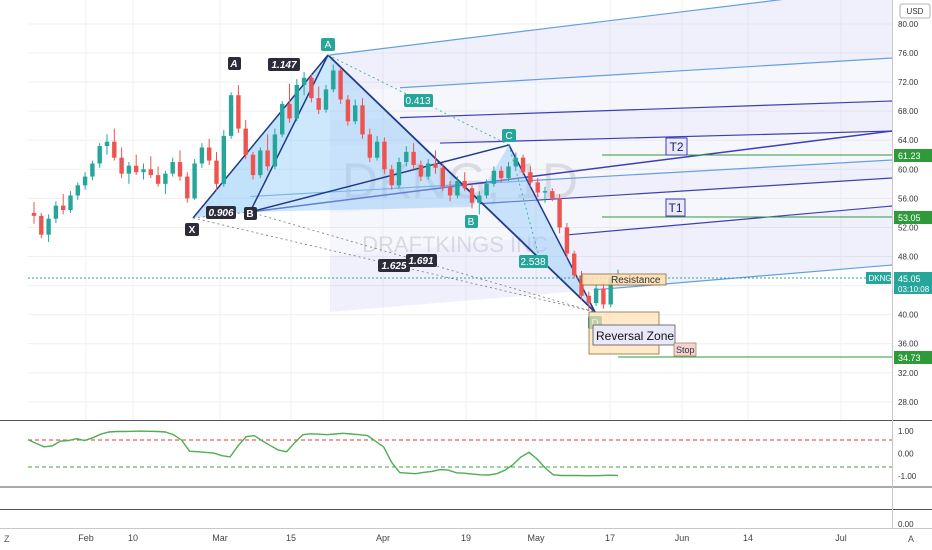 The height and width of the screenshot is (550, 932). Describe the element at coordinates (418, 100) in the screenshot. I see `ratio-label-ac: 0.413` at that location.